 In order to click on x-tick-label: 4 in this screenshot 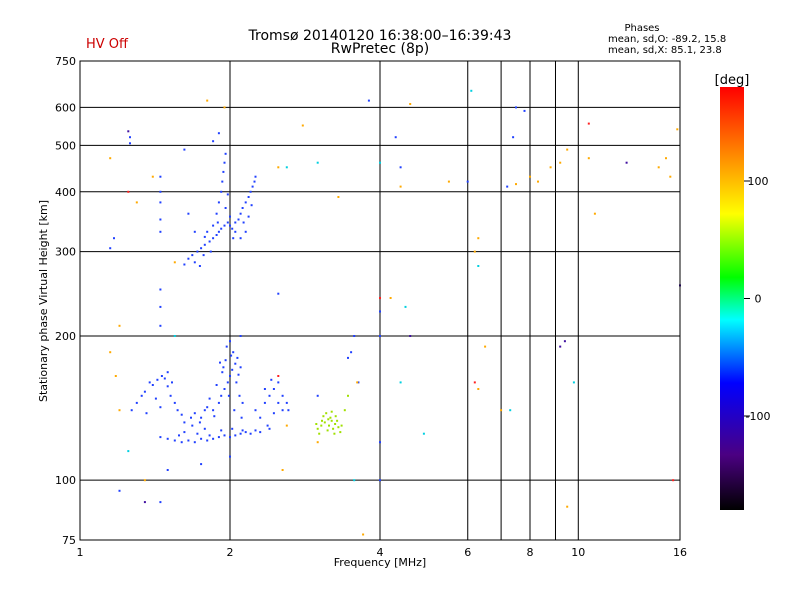, I will do `click(380, 552)`.